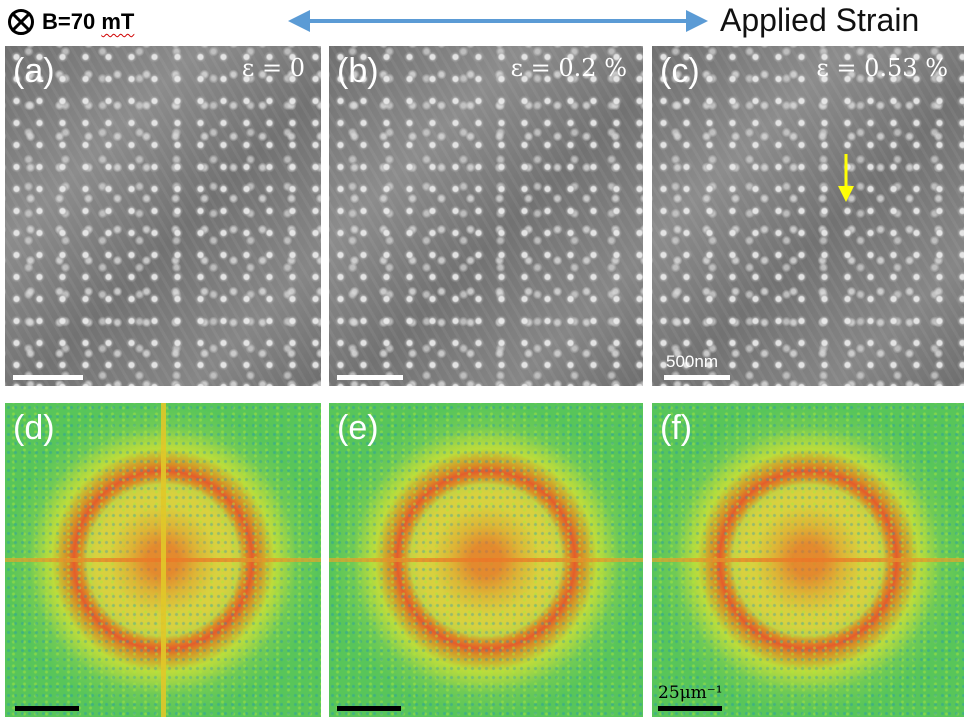 This screenshot has height=720, width=970. Describe the element at coordinates (498, 21) in the screenshot. I see `double-arrow-icon` at that location.